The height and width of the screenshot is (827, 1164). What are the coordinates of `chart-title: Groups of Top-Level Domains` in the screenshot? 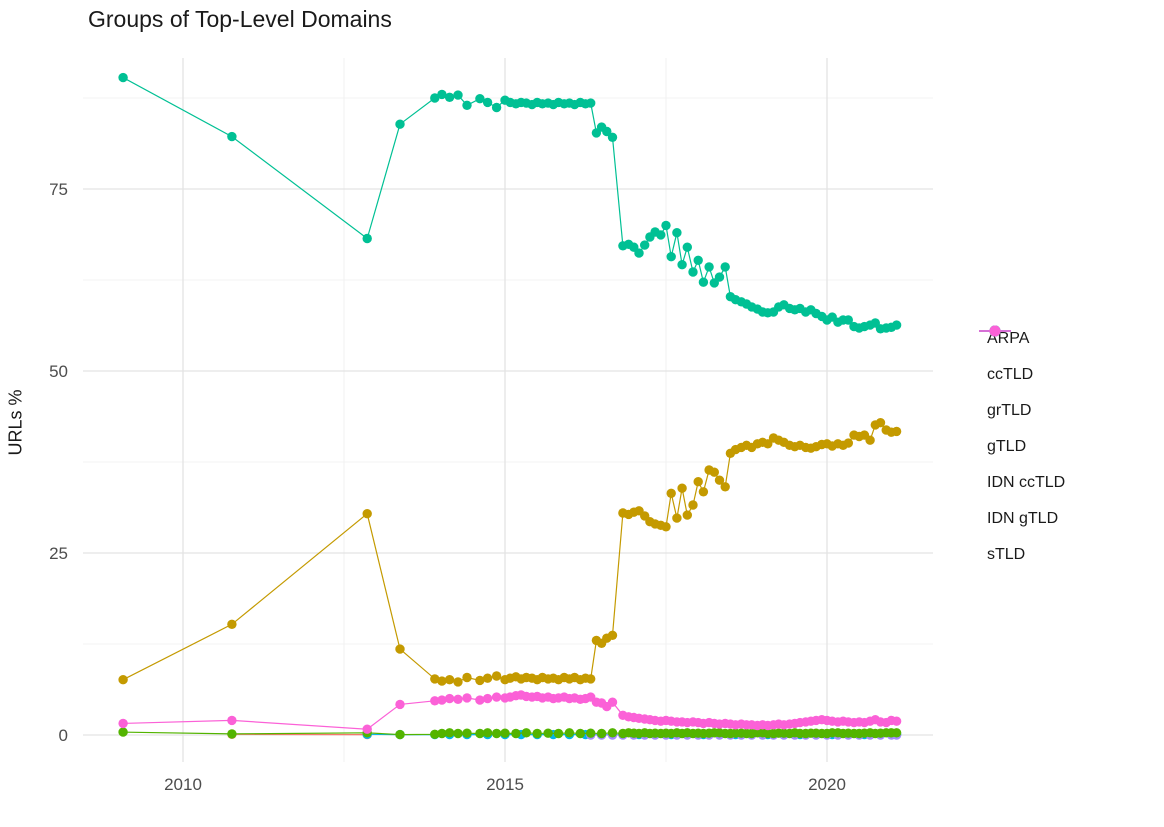 It's located at (240, 19).